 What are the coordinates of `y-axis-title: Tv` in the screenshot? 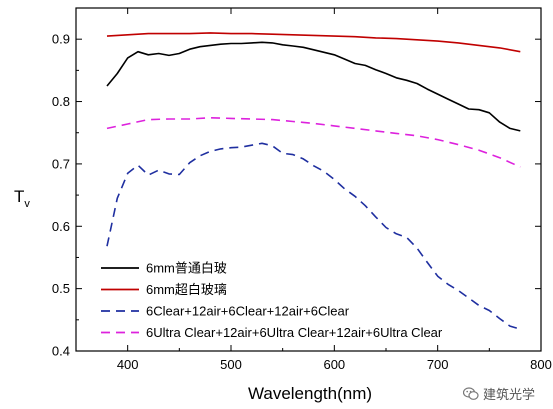 It's located at (22, 198).